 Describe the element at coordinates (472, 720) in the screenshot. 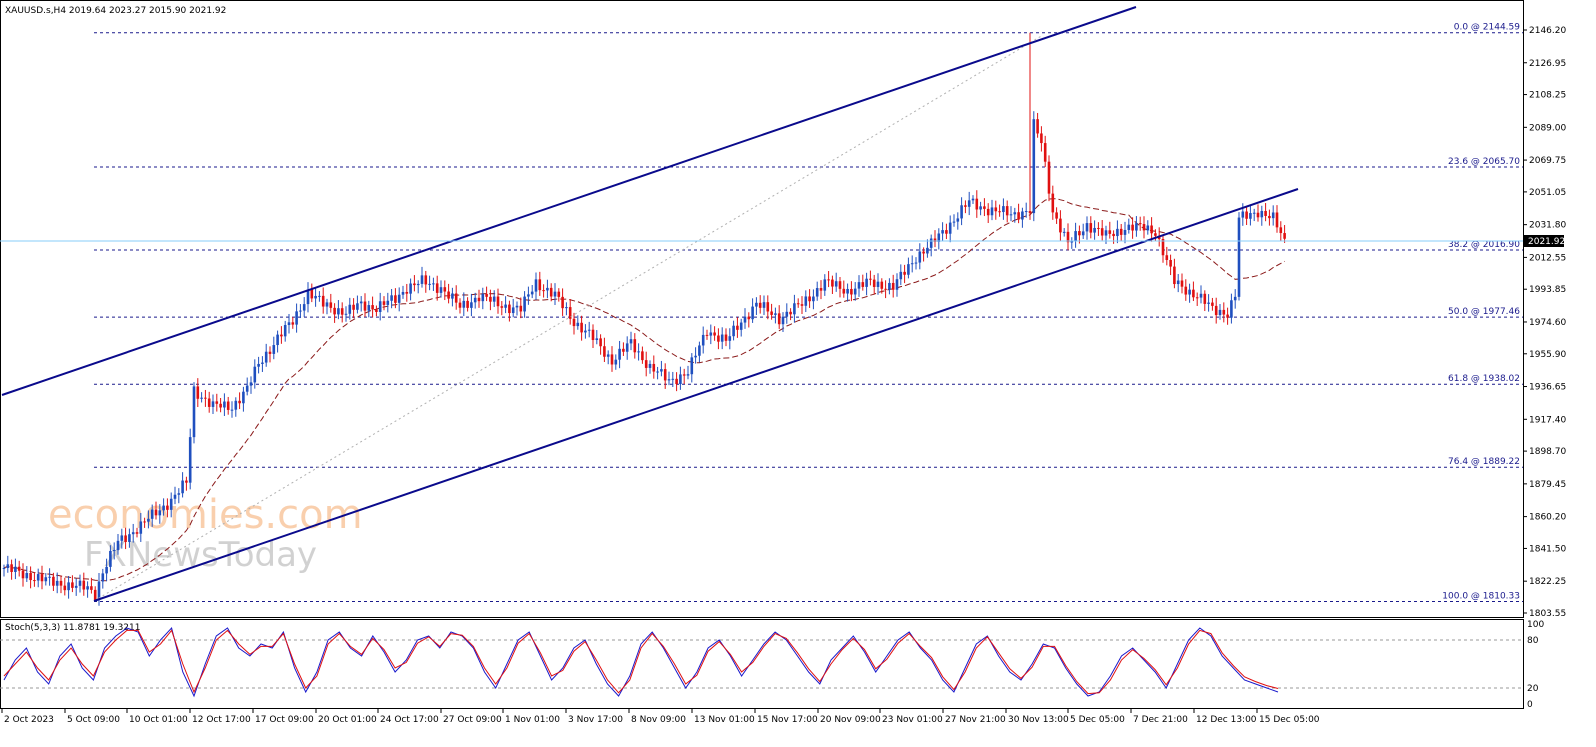

I see `time-tick-label: 27 Oct 09:00` at that location.